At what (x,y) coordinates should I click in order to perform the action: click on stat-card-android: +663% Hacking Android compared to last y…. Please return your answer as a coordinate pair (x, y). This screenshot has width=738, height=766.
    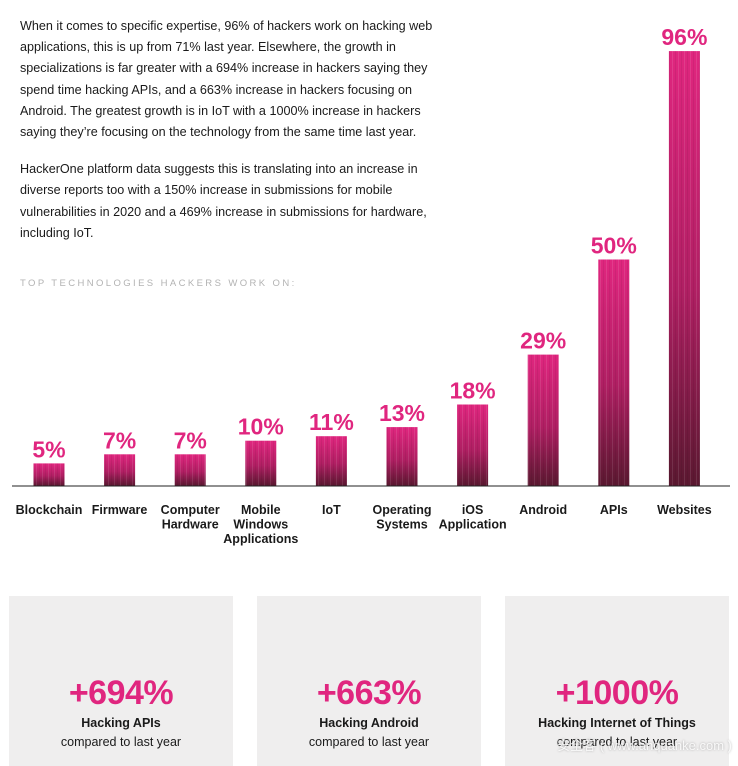
    Looking at the image, I should click on (369, 681).